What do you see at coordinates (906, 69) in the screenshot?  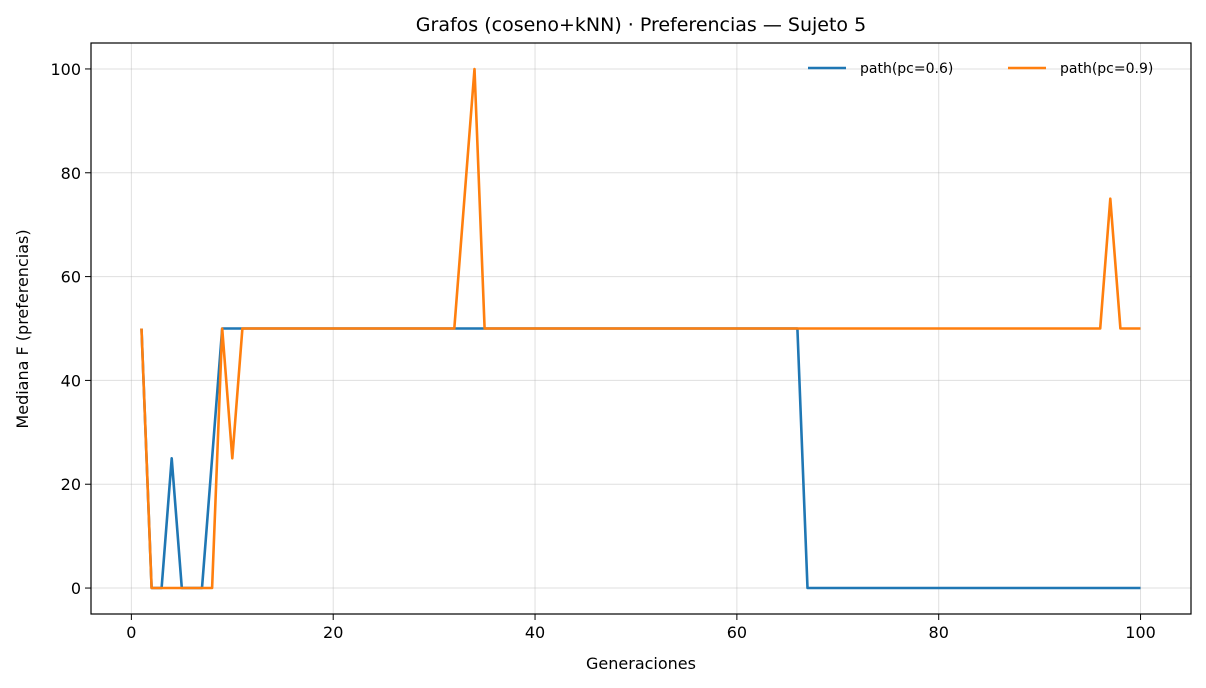 I see `legend-label-0: path(pc=0.6)` at bounding box center [906, 69].